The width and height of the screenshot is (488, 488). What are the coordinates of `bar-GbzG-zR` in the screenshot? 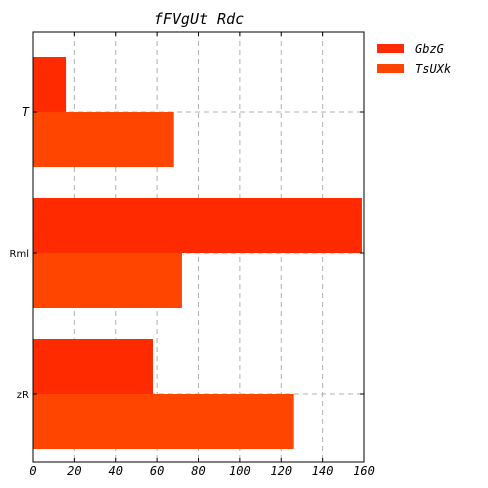 It's located at (93, 366).